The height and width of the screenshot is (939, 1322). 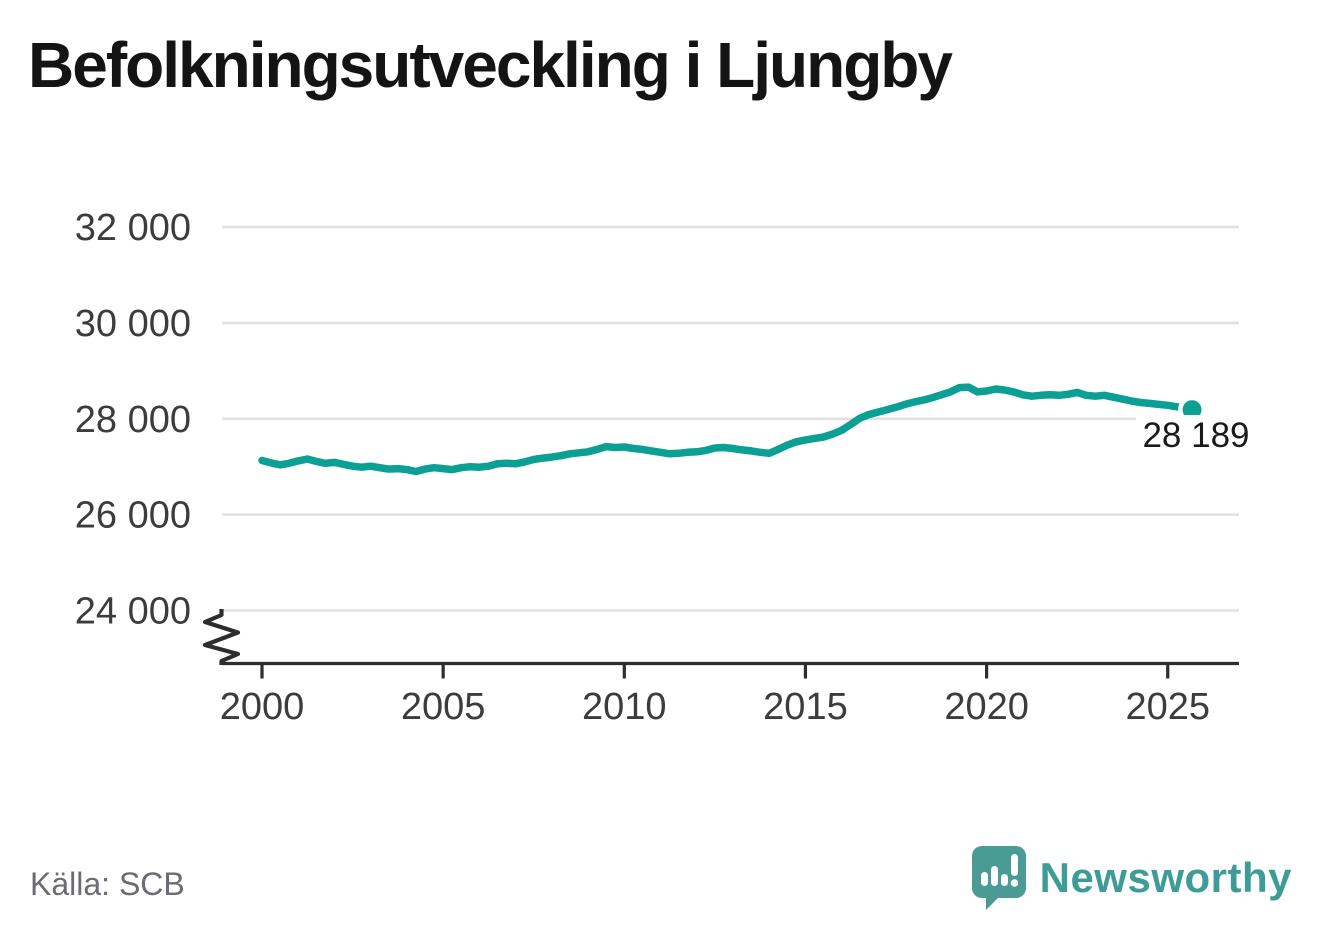 I want to click on y-axis-label-32000: 32 000, so click(x=133, y=228).